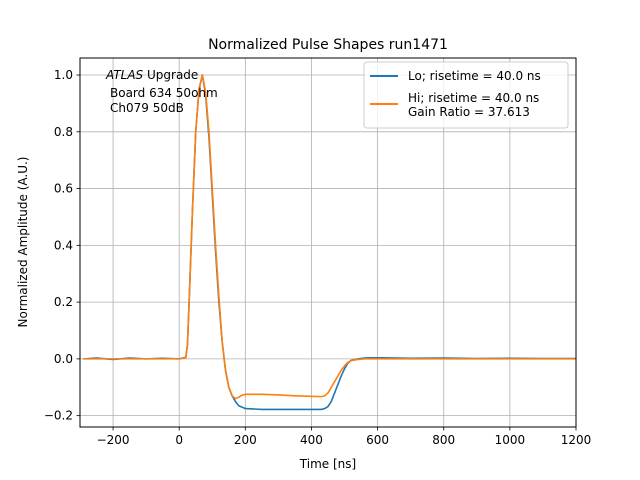 The width and height of the screenshot is (640, 480). What do you see at coordinates (469, 112) in the screenshot?
I see `legend-label-hi-line2: Gain Ratio = 37.613` at bounding box center [469, 112].